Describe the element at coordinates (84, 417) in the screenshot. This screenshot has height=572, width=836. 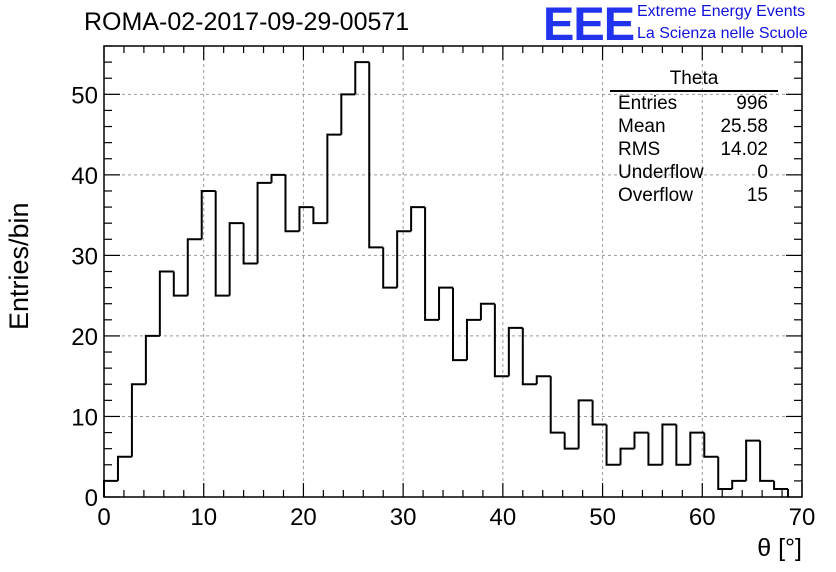
I see `y-tick-label: 10` at that location.